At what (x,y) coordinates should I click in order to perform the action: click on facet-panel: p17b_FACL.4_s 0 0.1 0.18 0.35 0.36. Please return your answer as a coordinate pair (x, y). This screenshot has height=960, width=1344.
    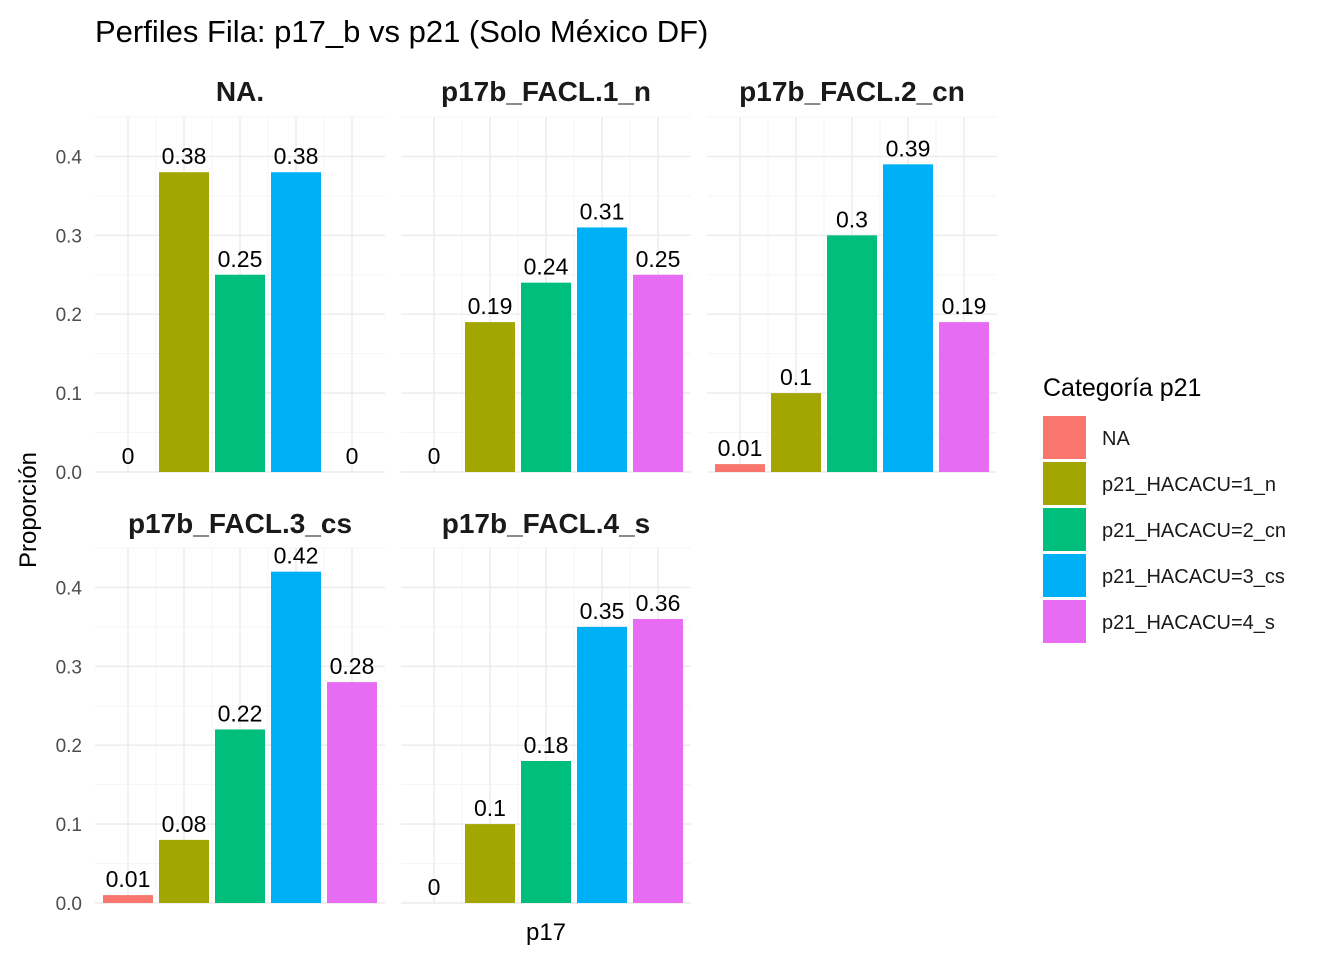
    Looking at the image, I should click on (546, 706).